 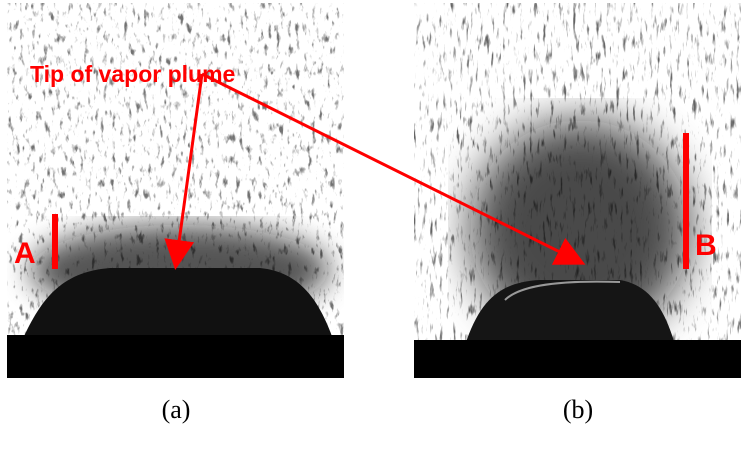 I want to click on arrow, so click(x=184, y=171).